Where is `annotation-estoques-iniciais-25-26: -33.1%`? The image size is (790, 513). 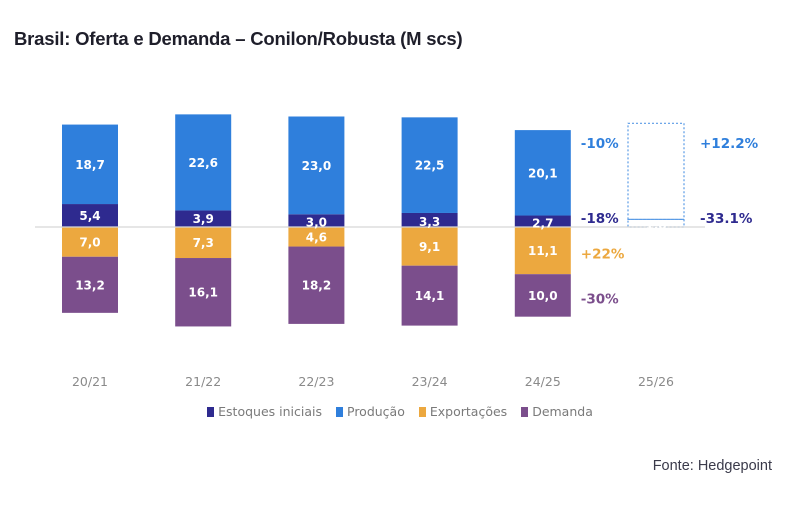 annotation-estoques-iniciais-25-26: -33.1% is located at coordinates (726, 219).